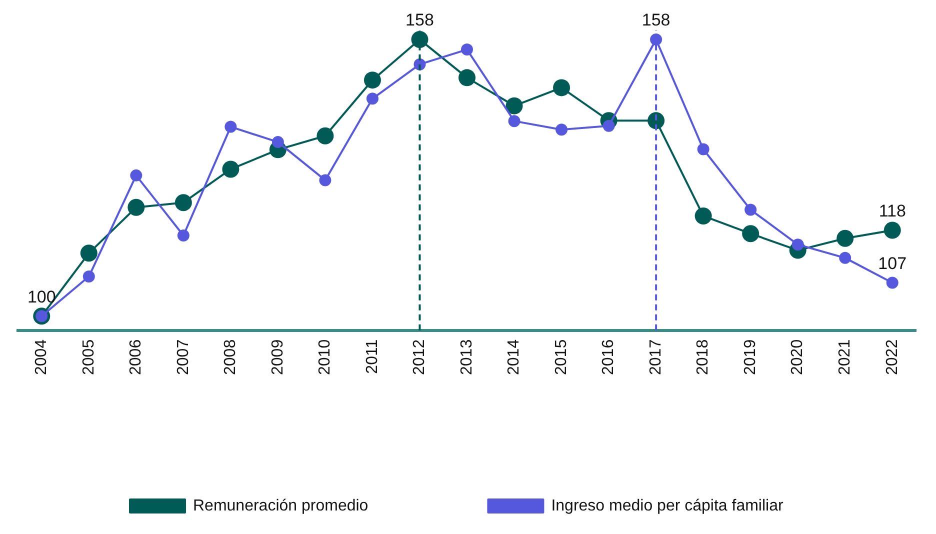  I want to click on x-tick-label: 2015, so click(561, 357).